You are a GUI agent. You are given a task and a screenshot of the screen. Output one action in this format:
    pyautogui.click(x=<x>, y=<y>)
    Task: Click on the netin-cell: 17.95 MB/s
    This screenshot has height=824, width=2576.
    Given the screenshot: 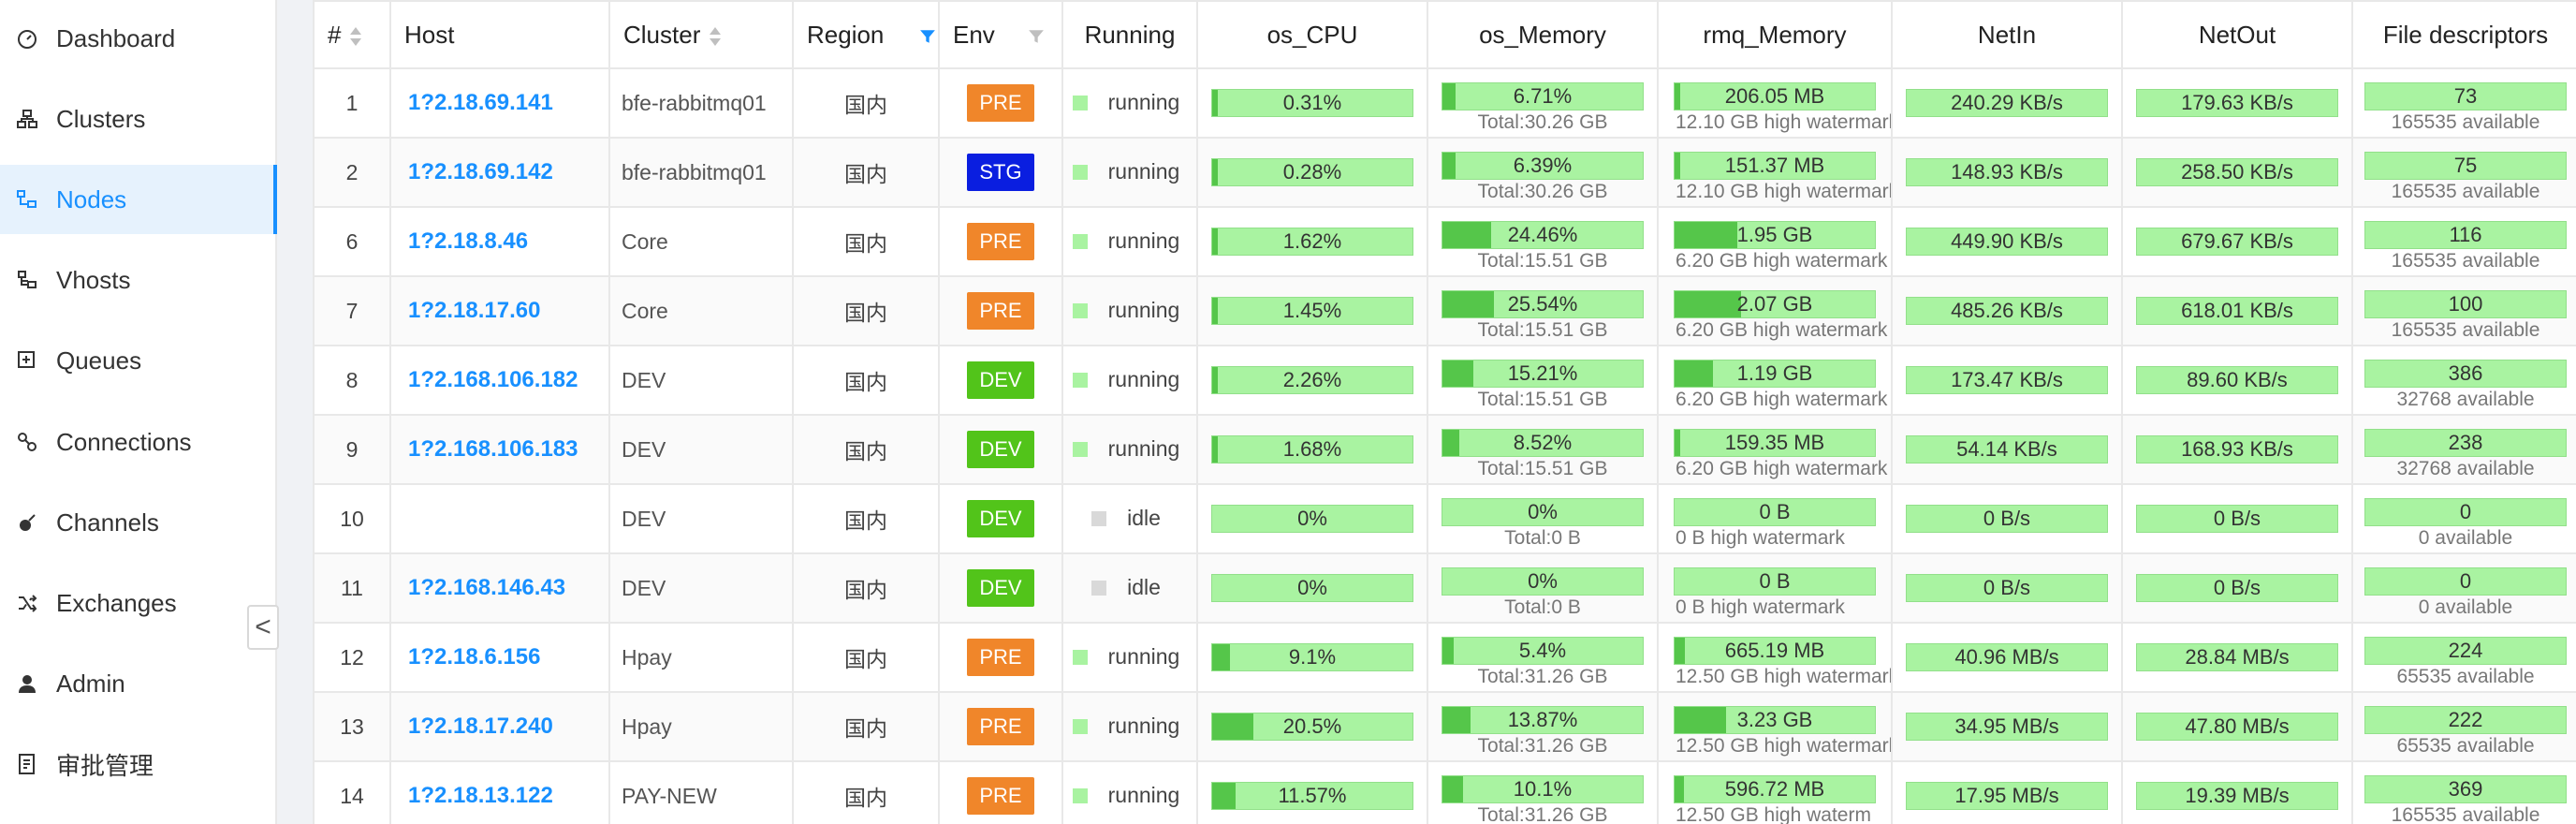 What is the action you would take?
    pyautogui.click(x=2007, y=792)
    